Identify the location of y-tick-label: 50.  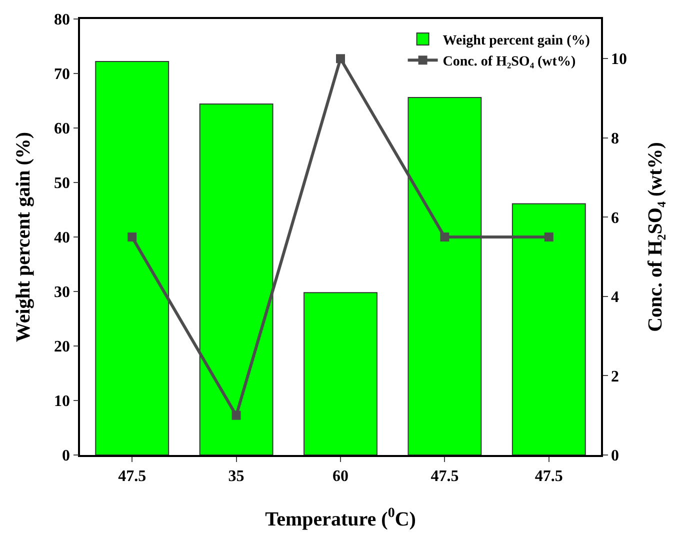
(62, 183).